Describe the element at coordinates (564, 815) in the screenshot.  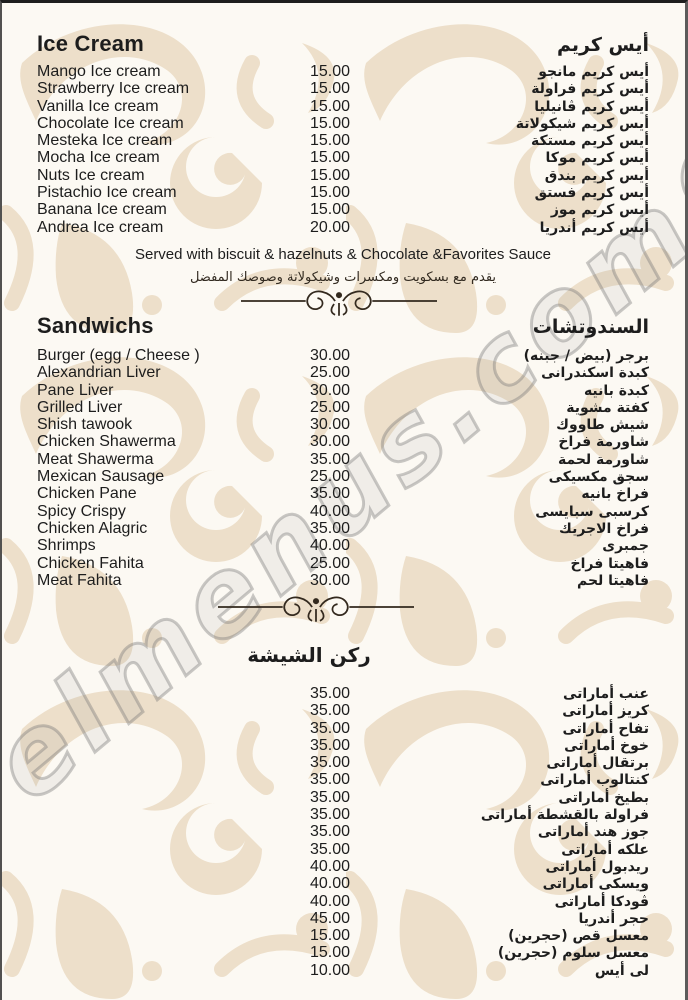
I see `item-name-ar: فراولة بالقشطة أماراتى` at that location.